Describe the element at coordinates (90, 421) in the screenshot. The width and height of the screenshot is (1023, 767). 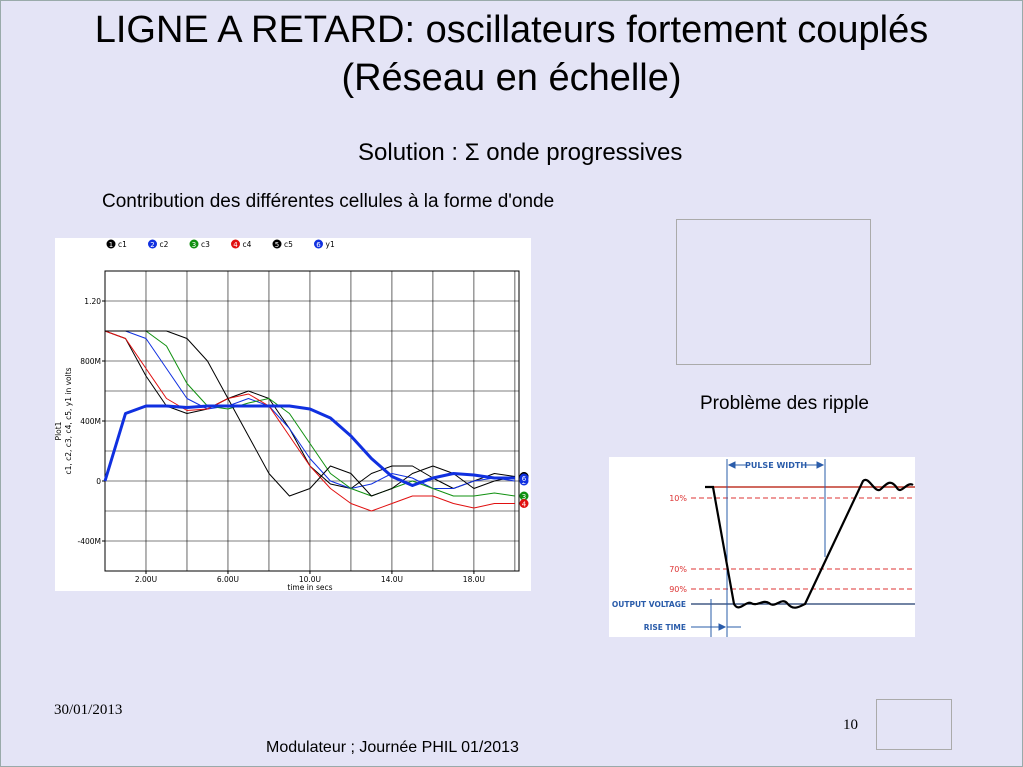
I see `y-tick-label: 400M` at that location.